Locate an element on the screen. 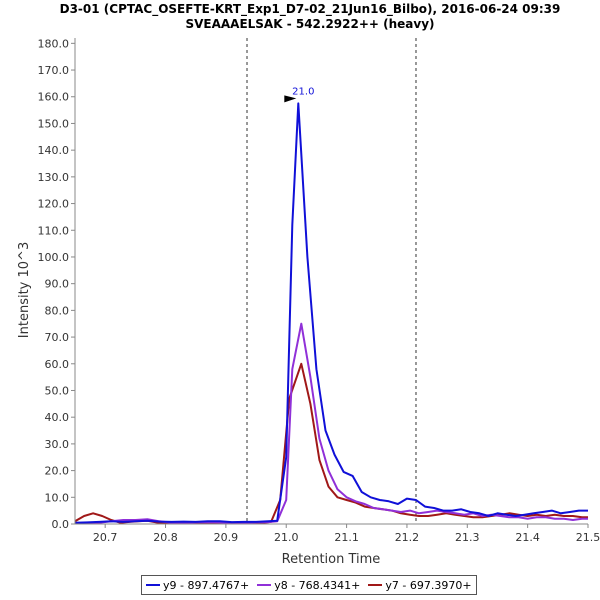  y-tick-label: 50.0 is located at coordinates (57, 390).